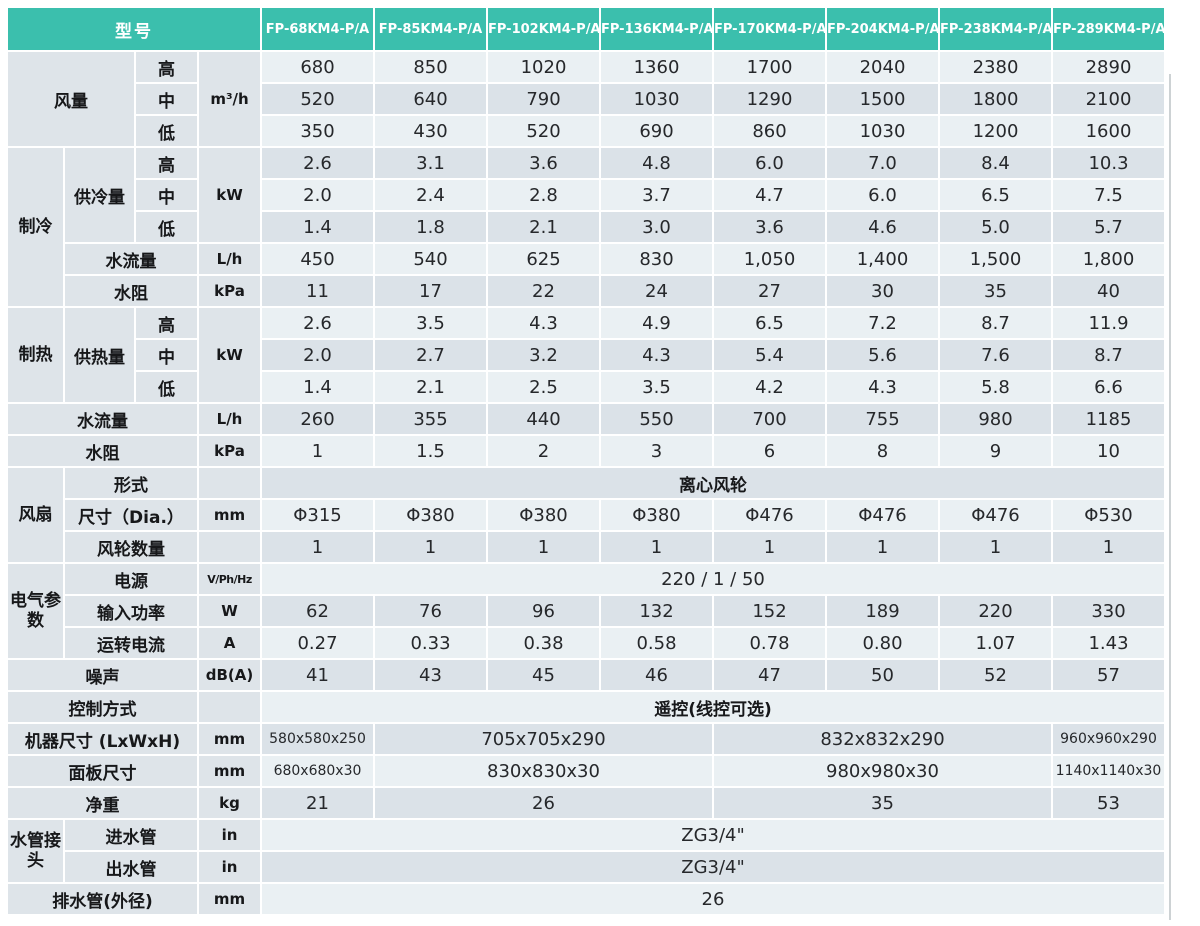 The image size is (1200, 926). I want to click on value-cell: 10.3, so click(1108, 163).